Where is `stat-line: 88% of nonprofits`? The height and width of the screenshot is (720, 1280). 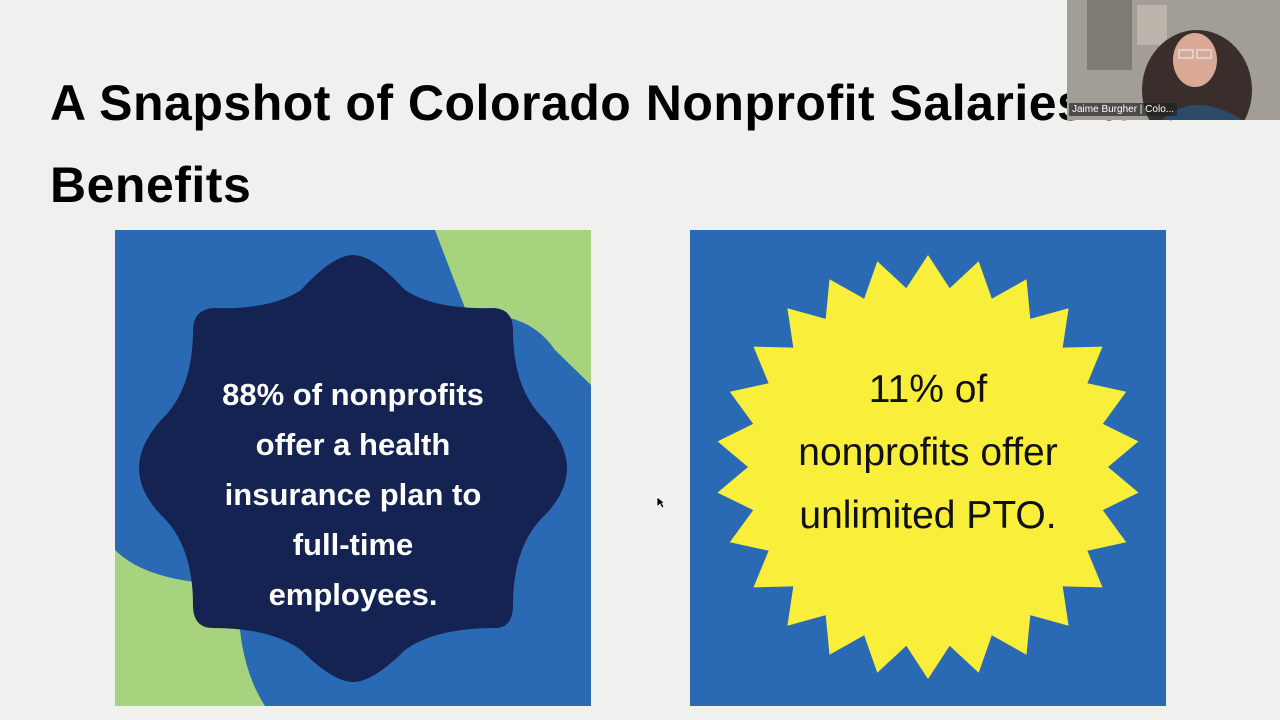
stat-line: 88% of nonprofits is located at coordinates (353, 394).